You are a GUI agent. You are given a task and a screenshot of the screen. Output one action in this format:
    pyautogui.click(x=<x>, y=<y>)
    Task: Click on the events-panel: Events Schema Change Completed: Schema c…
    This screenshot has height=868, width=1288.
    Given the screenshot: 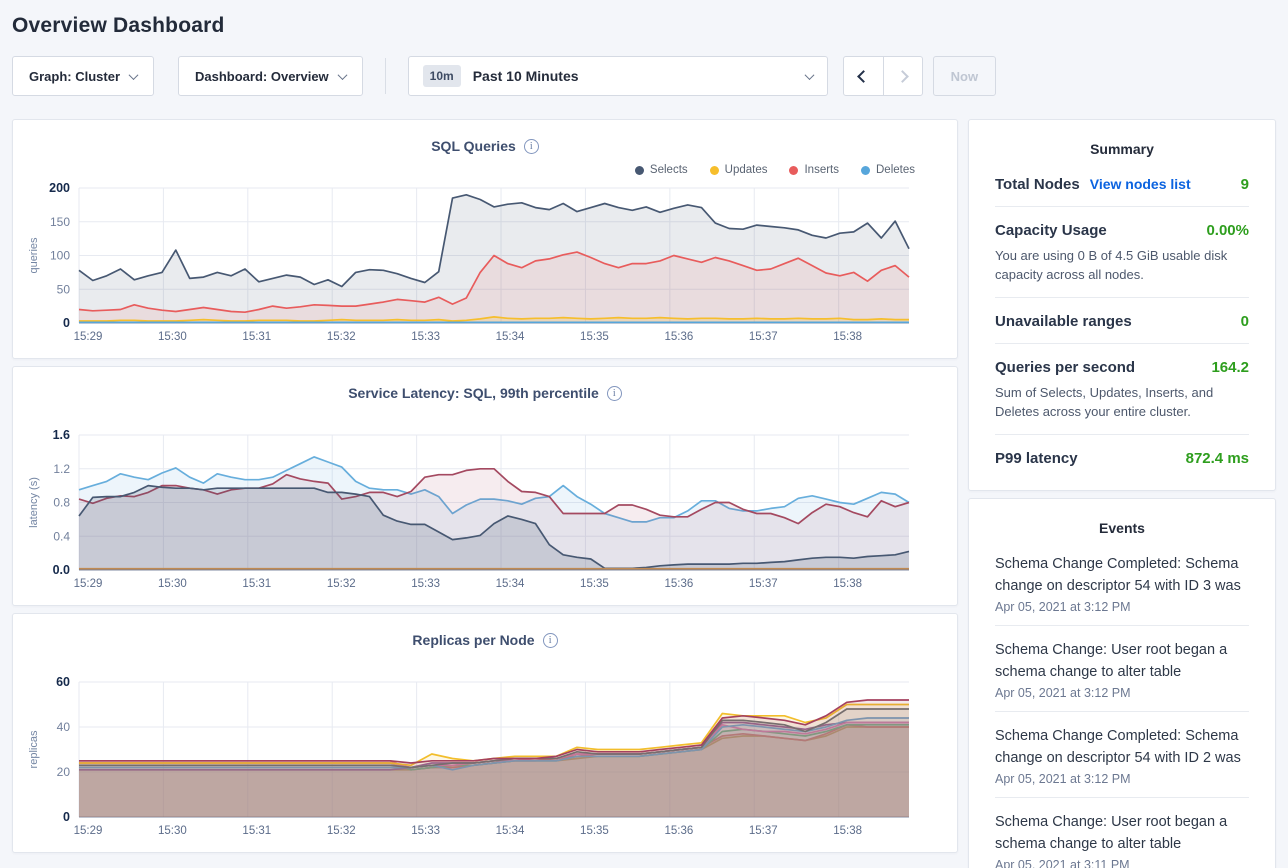 What is the action you would take?
    pyautogui.click(x=1122, y=683)
    